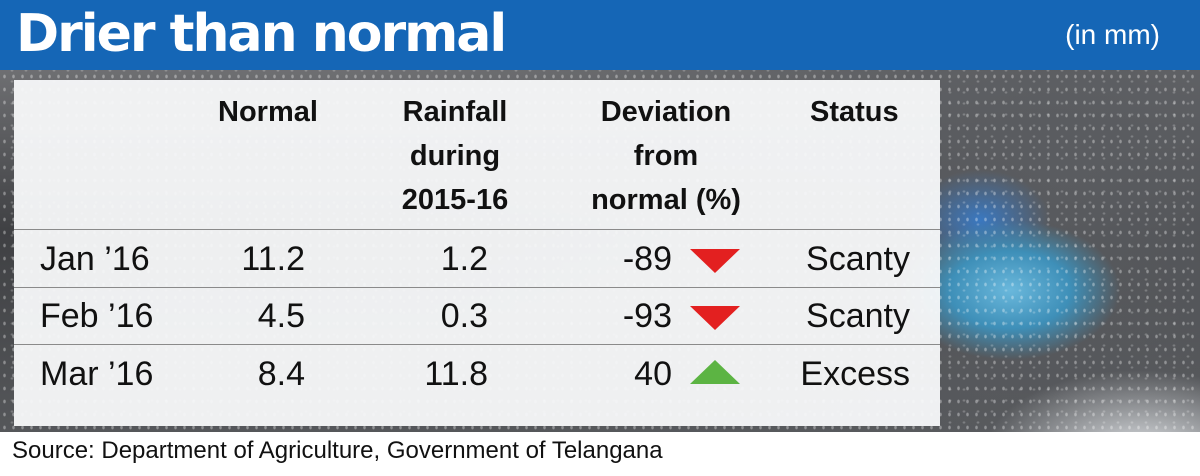  Describe the element at coordinates (281, 374) in the screenshot. I see `normal-cell: 8.4` at that location.